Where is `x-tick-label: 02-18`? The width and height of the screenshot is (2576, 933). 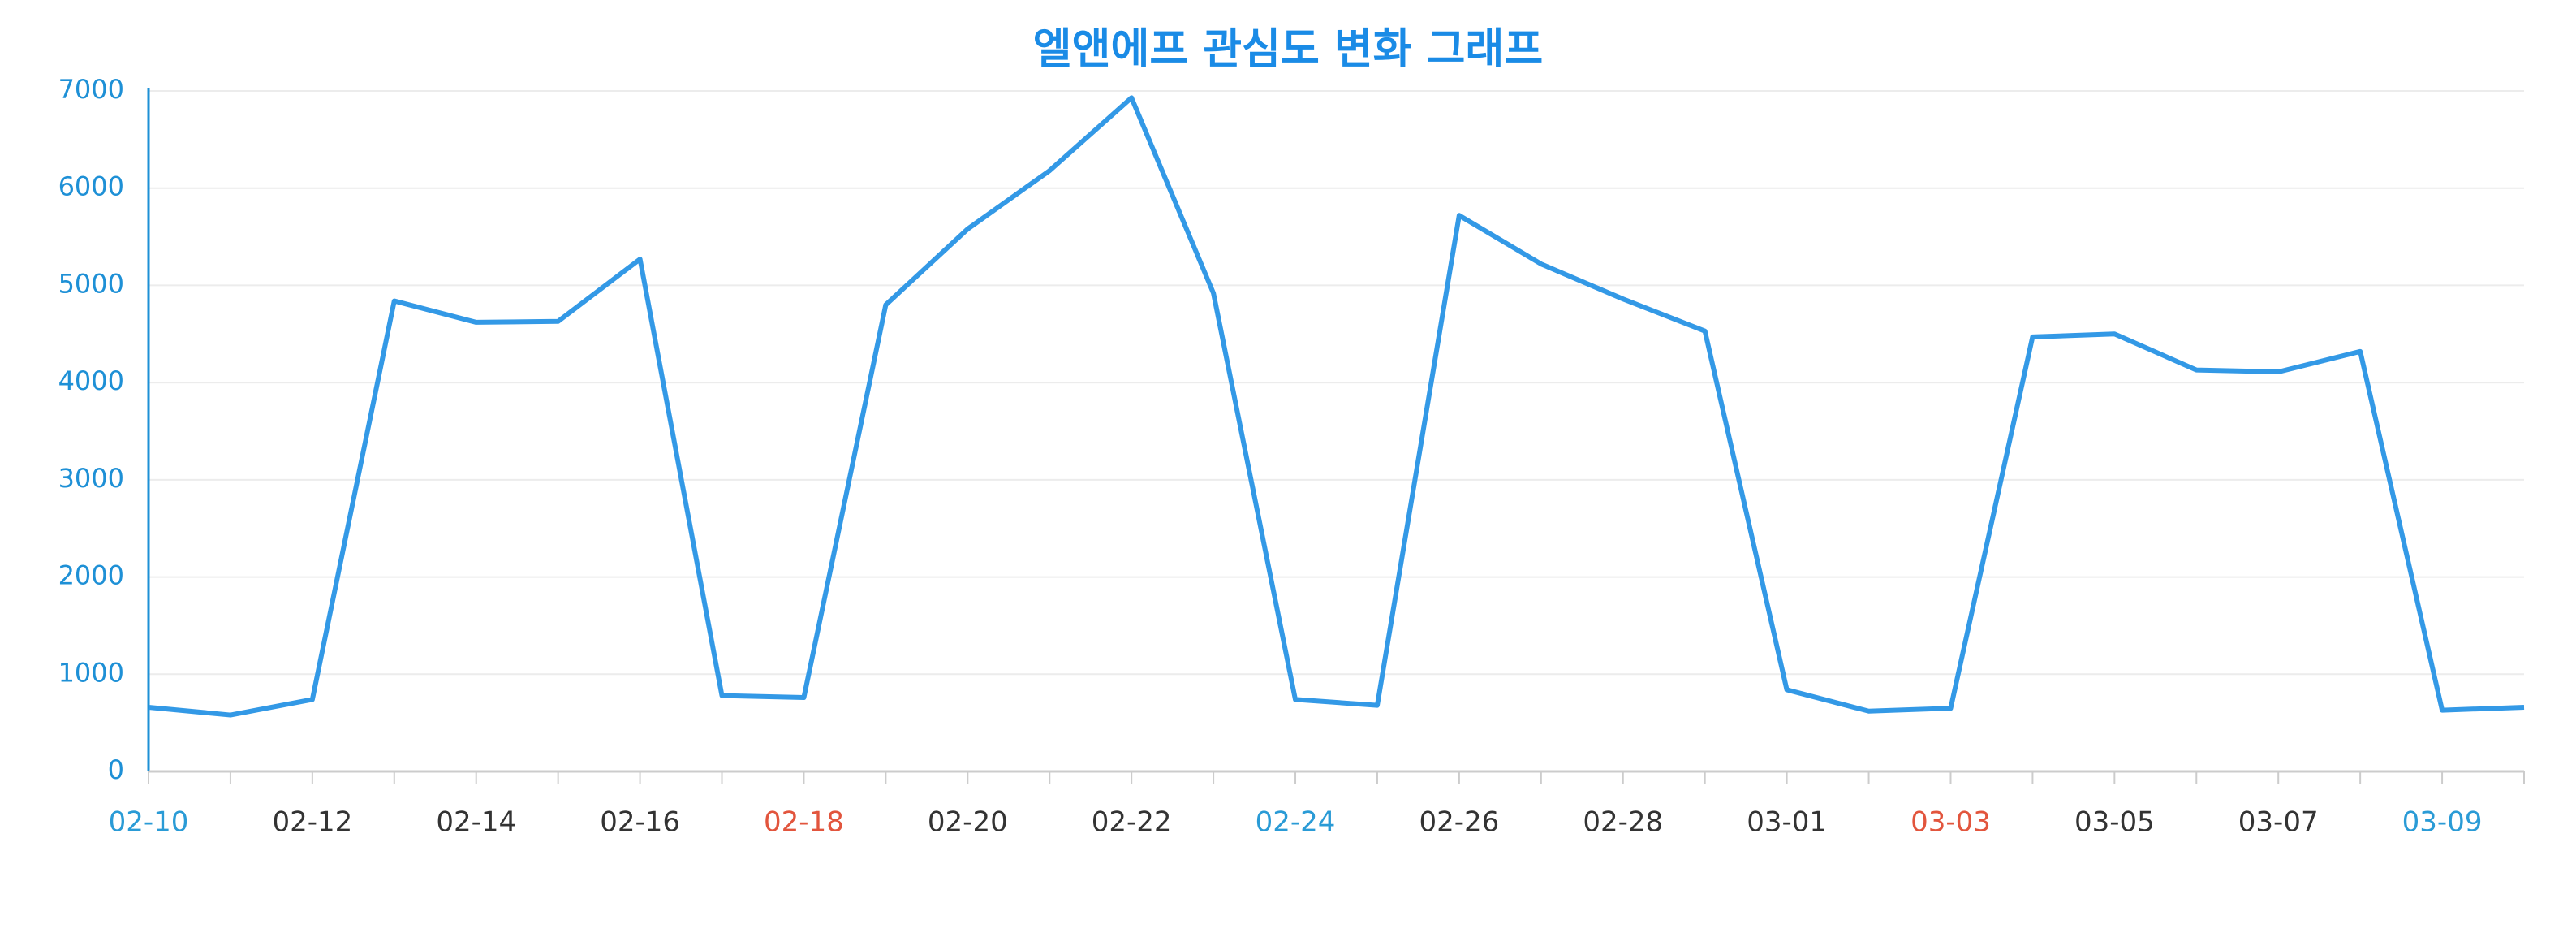 x-tick-label: 02-18 is located at coordinates (804, 822).